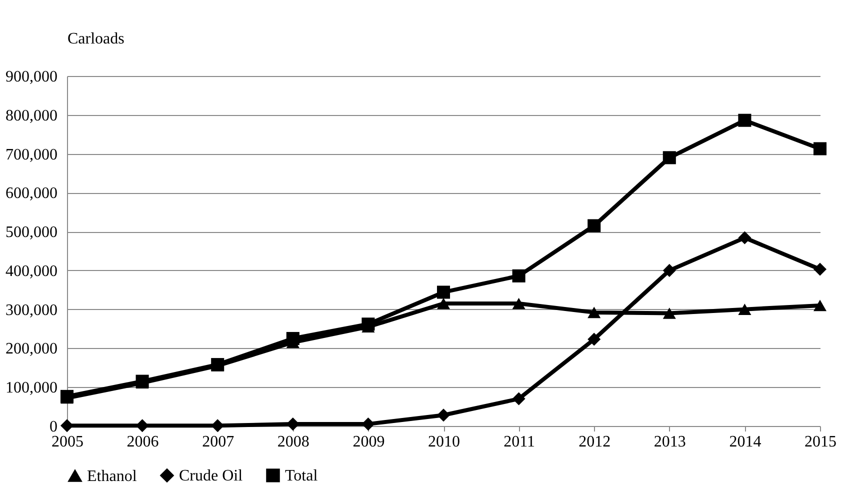 This screenshot has width=861, height=495. What do you see at coordinates (68, 442) in the screenshot?
I see `x-tick-label: 2005` at bounding box center [68, 442].